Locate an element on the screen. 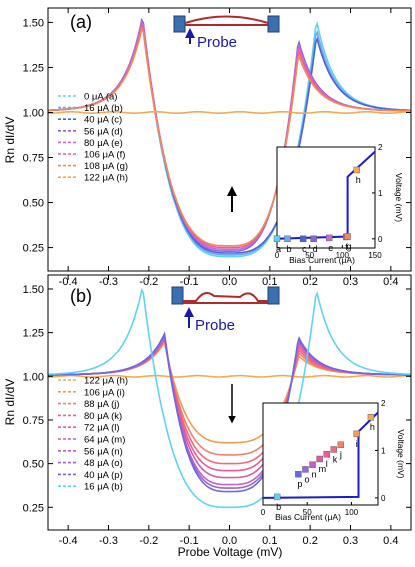  legend-entry: 48 μA (o) is located at coordinates (103, 463).